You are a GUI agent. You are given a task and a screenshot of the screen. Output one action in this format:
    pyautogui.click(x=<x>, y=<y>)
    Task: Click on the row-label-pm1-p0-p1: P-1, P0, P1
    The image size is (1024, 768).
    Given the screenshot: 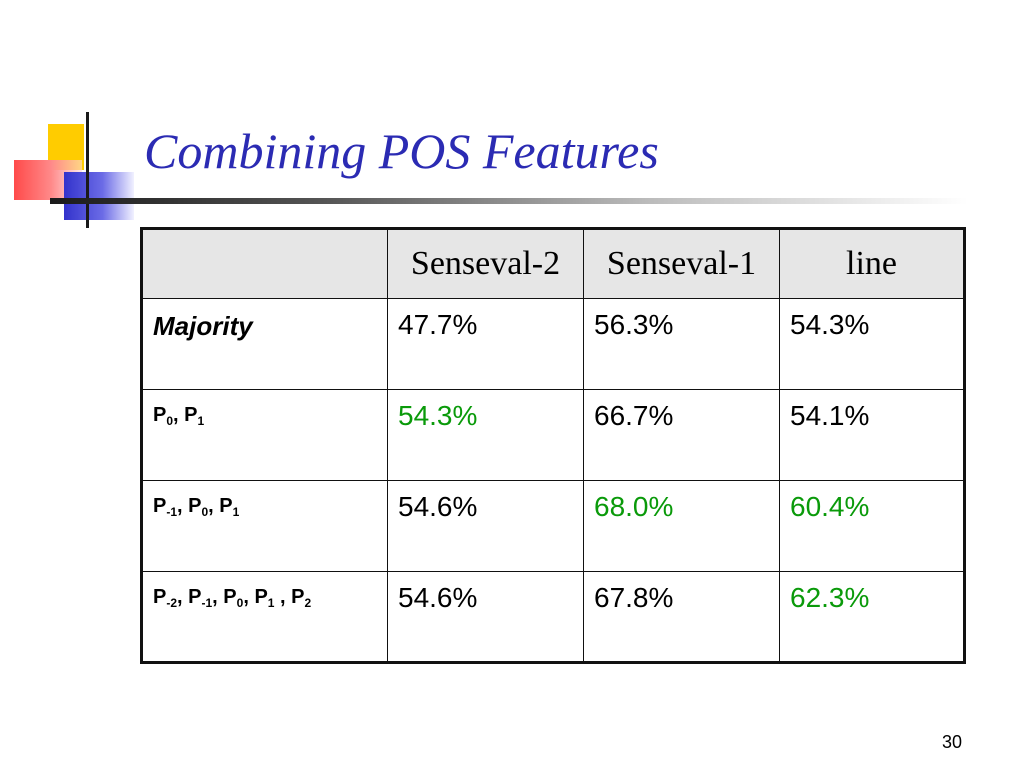 What is the action you would take?
    pyautogui.click(x=264, y=526)
    